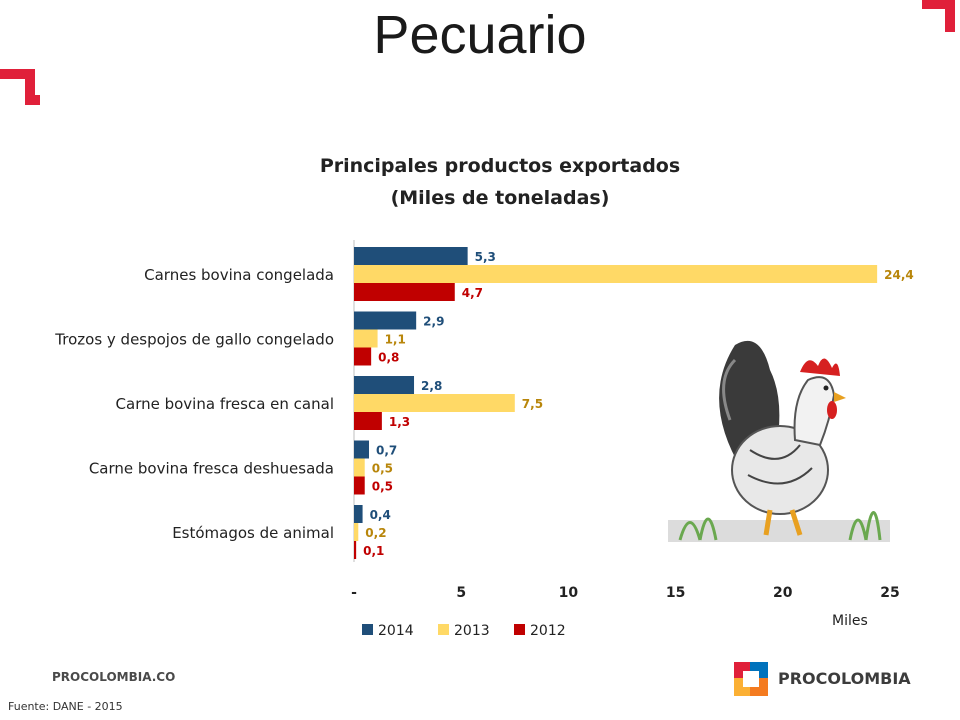 The image size is (960, 720). What do you see at coordinates (388, 358) in the screenshot?
I see `data-label: 0,8` at bounding box center [388, 358].